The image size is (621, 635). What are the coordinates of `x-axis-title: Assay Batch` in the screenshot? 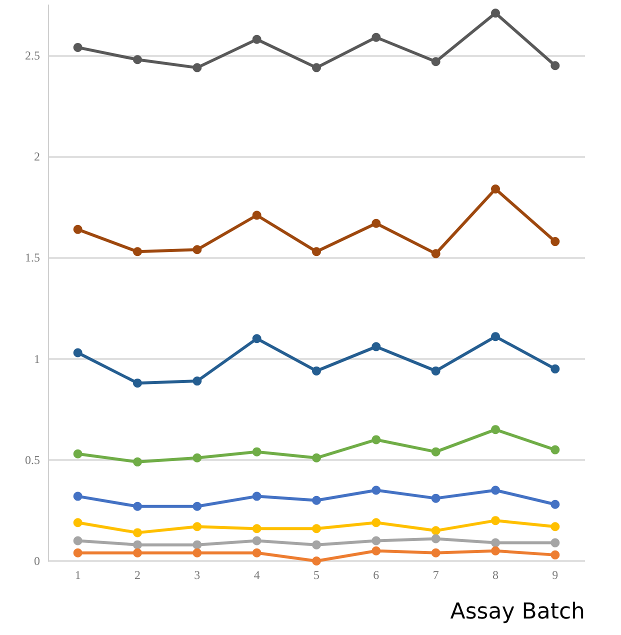 It's located at (517, 612).